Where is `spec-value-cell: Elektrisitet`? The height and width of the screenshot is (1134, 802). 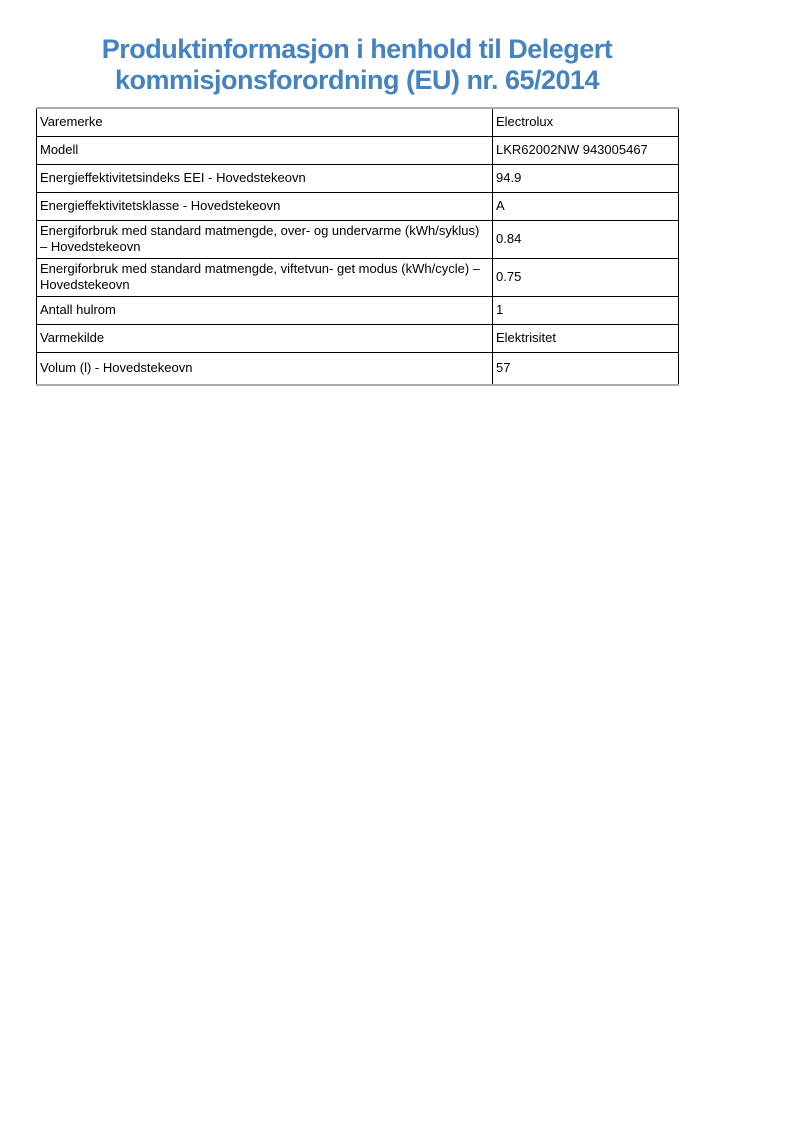
spec-value-cell: Elektrisitet is located at coordinates (585, 338).